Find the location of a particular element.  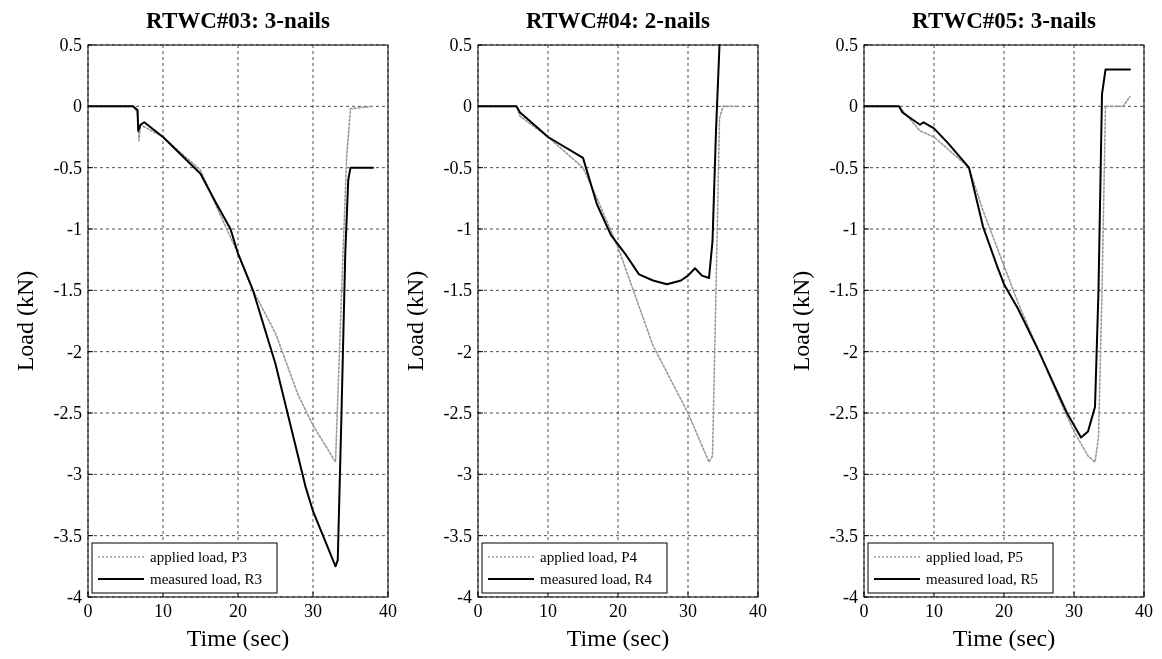

legend-label: applied load, P3 is located at coordinates (199, 557).